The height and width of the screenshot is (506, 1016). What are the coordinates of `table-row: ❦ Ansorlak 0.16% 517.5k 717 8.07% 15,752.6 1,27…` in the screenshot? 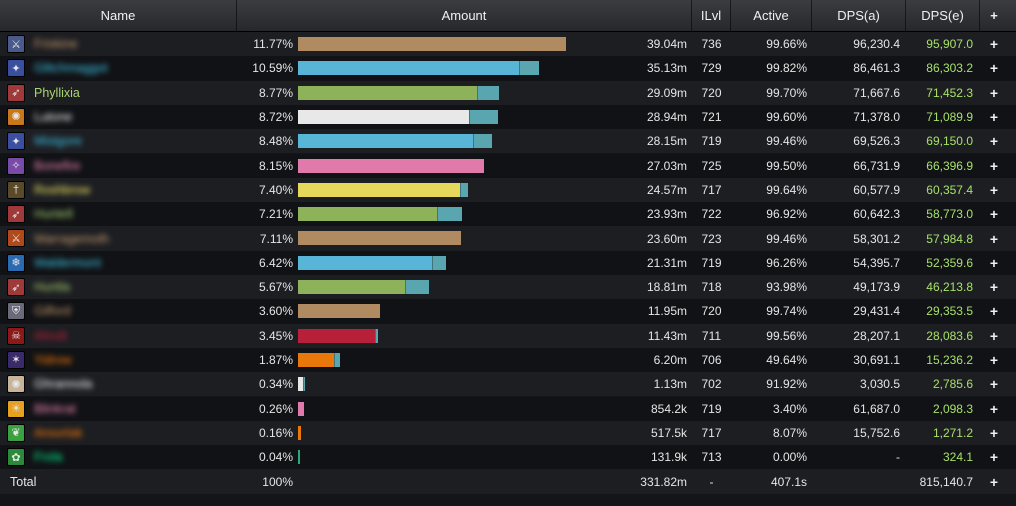 It's located at (508, 433).